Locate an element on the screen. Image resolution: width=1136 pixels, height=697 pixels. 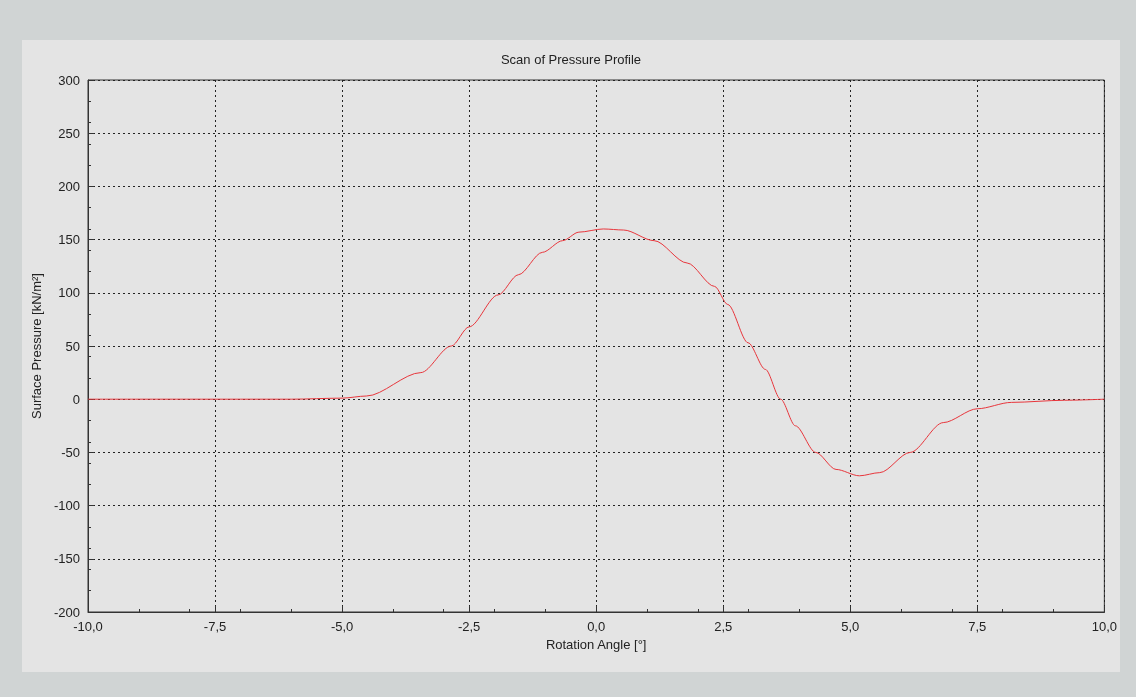
y-tick-label: 0 is located at coordinates (76, 399).